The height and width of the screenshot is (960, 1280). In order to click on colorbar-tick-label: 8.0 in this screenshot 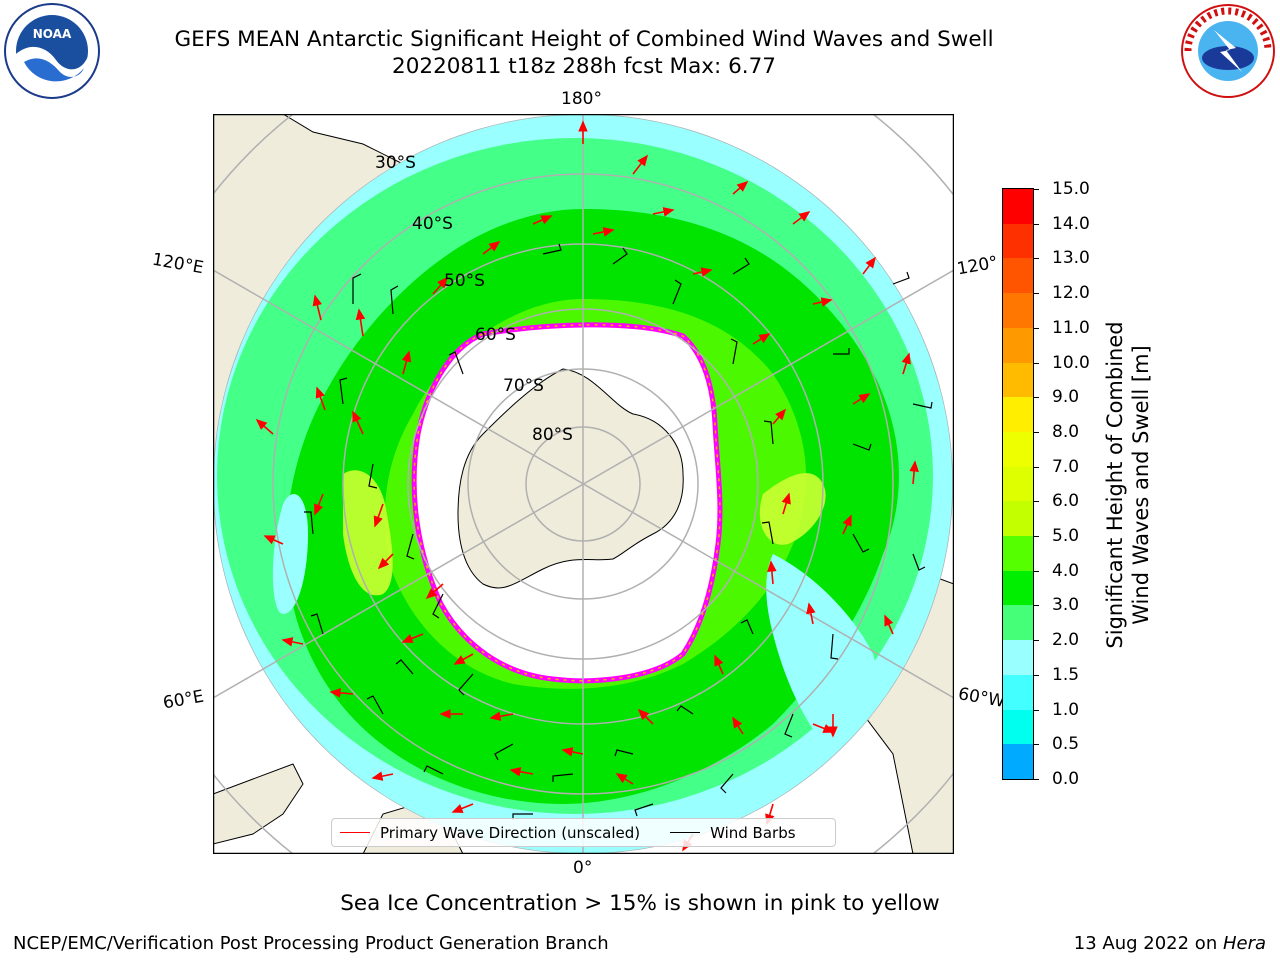, I will do `click(1066, 431)`.